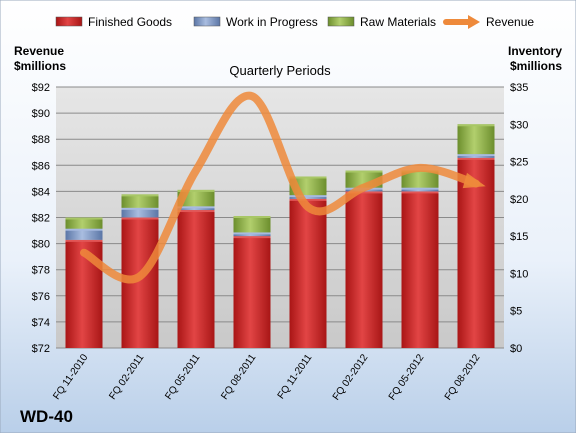  I want to click on left-axis-ticks: $72 $74 $76 $78 $80 $82 $84 $86 $88 $90 $92, so click(41, 218).